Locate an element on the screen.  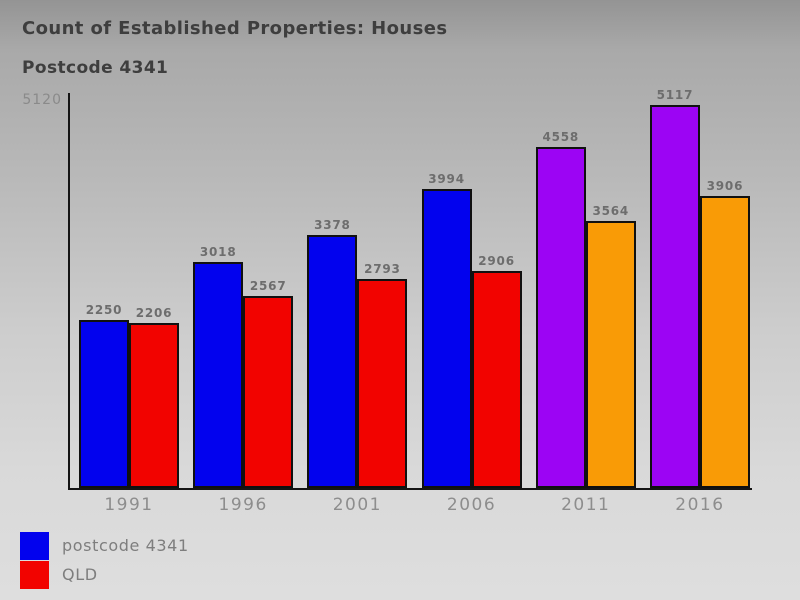
bar-wrap: 3906 is located at coordinates (724, 333).